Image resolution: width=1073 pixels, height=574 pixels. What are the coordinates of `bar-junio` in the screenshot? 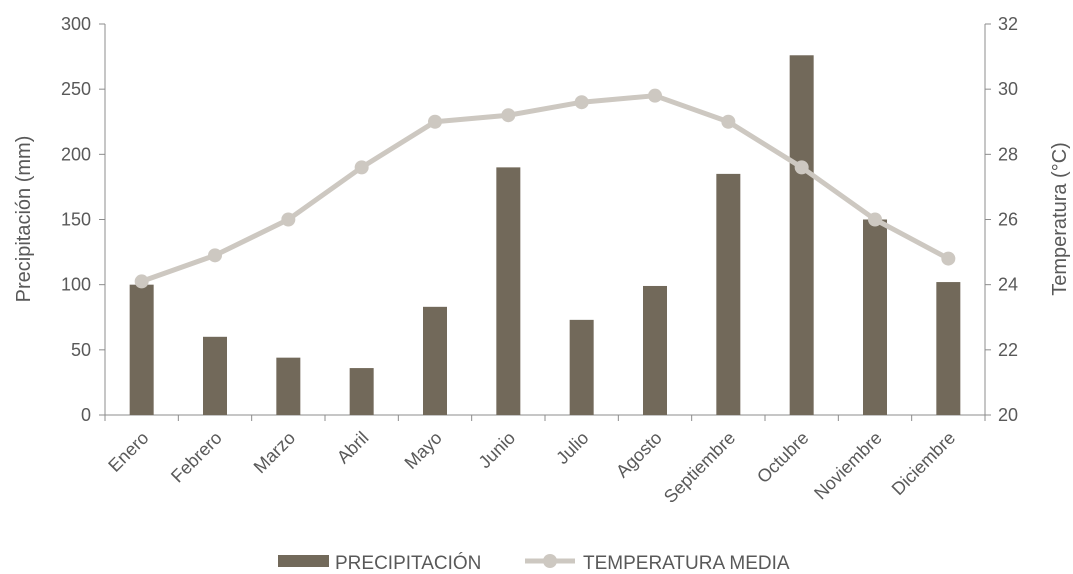 It's located at (508, 291).